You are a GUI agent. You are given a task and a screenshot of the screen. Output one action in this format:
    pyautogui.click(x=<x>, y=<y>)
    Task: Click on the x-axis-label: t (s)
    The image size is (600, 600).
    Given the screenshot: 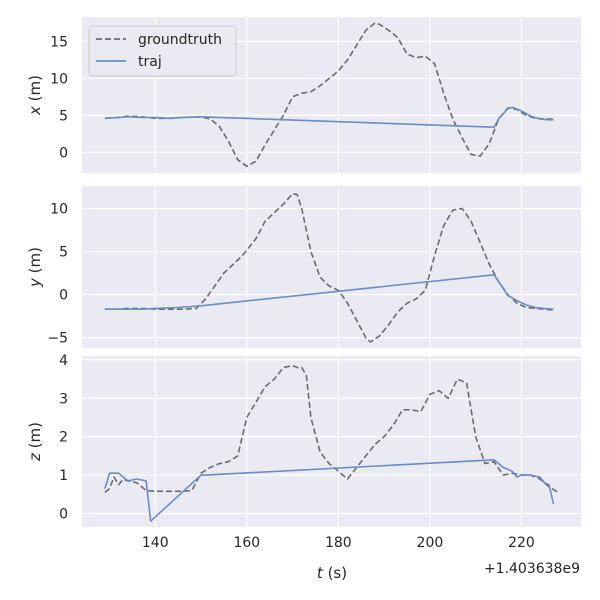 What is the action you would take?
    pyautogui.click(x=332, y=573)
    